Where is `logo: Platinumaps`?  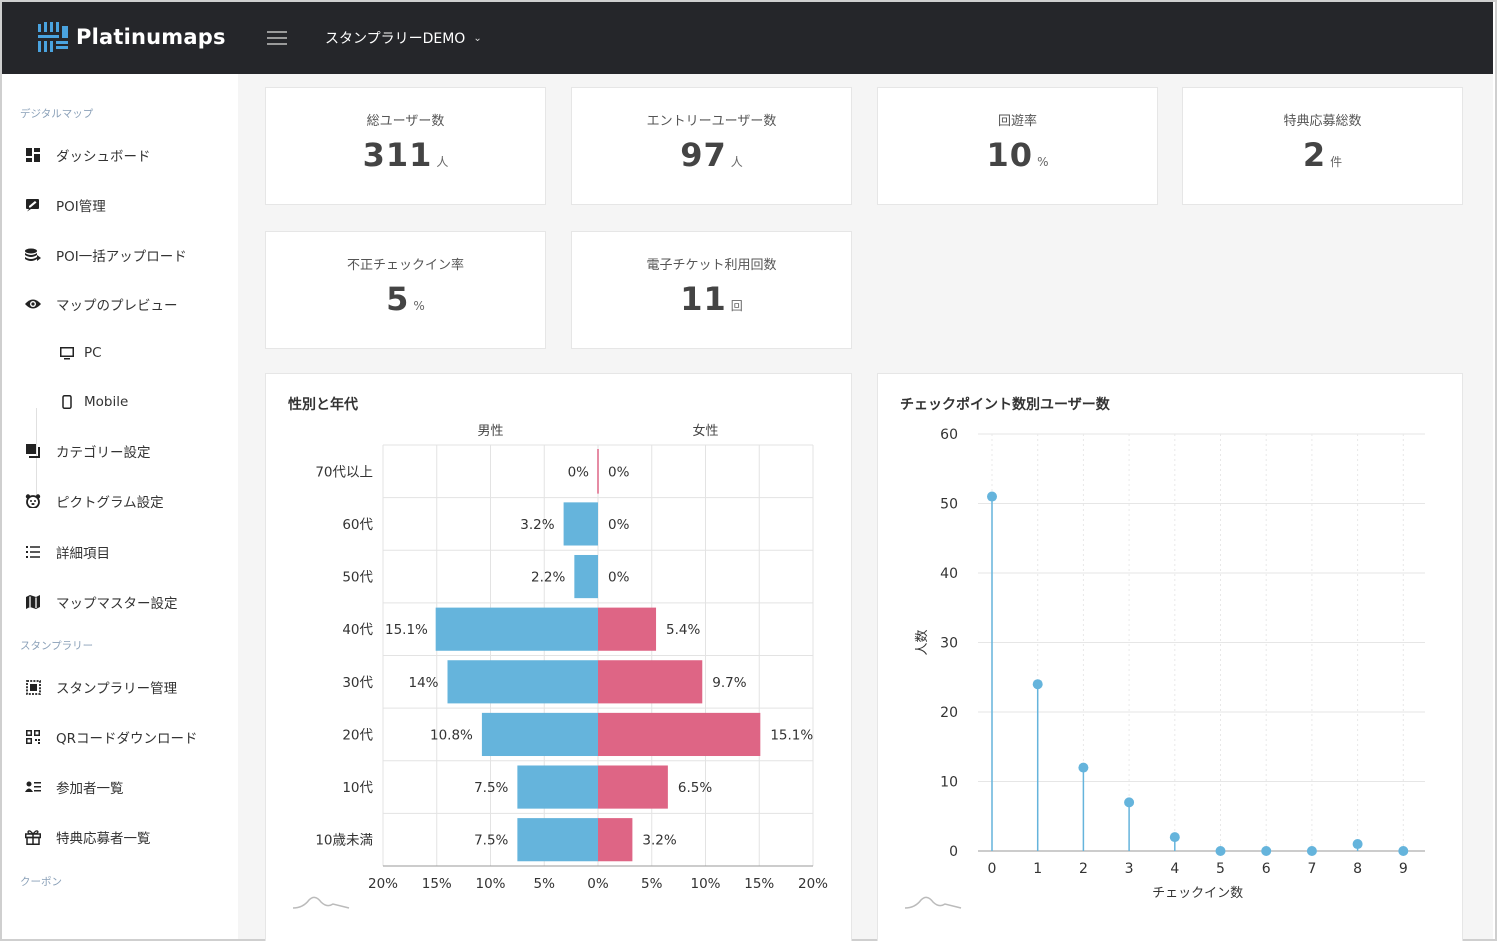
logo: Platinumaps is located at coordinates (132, 37).